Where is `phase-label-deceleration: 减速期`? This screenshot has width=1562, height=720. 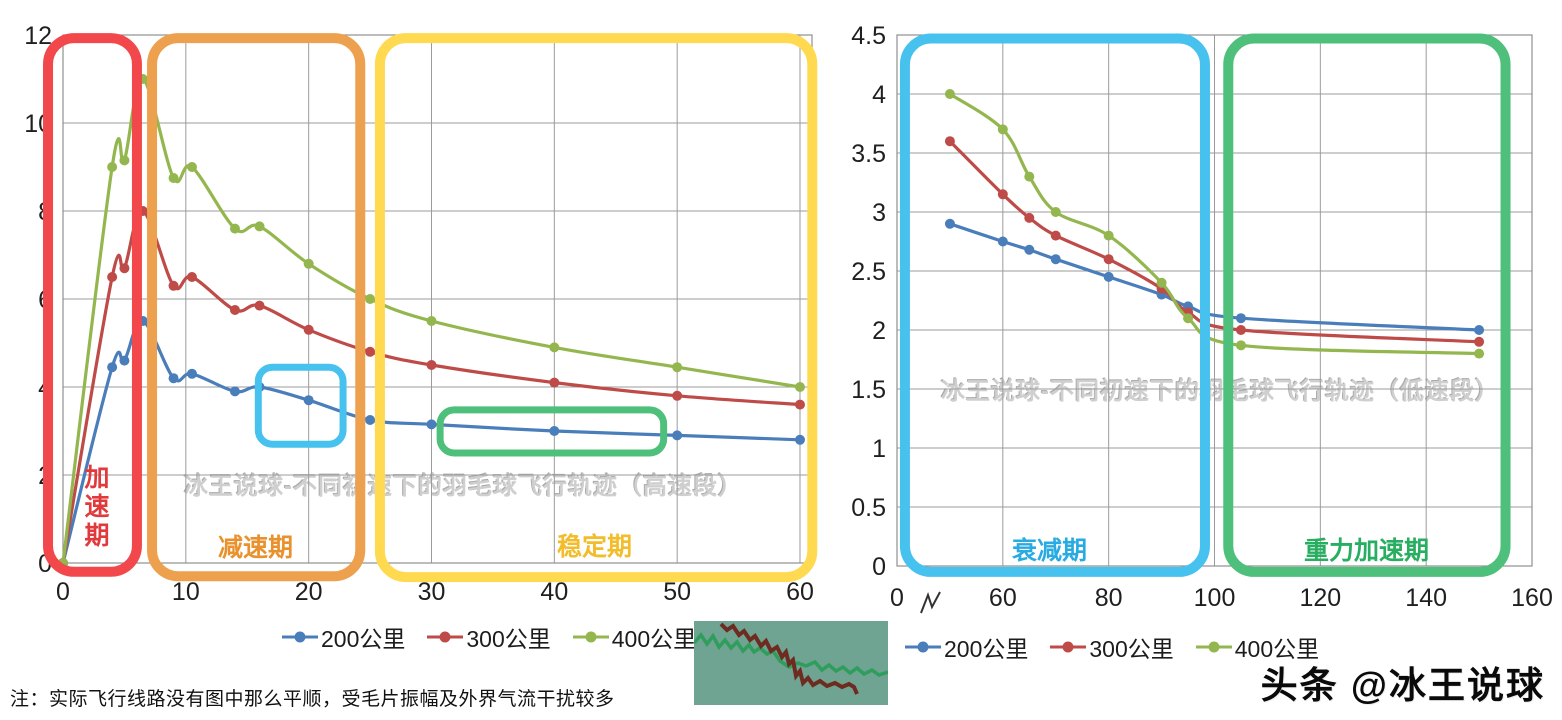
phase-label-deceleration: 减速期 is located at coordinates (256, 548).